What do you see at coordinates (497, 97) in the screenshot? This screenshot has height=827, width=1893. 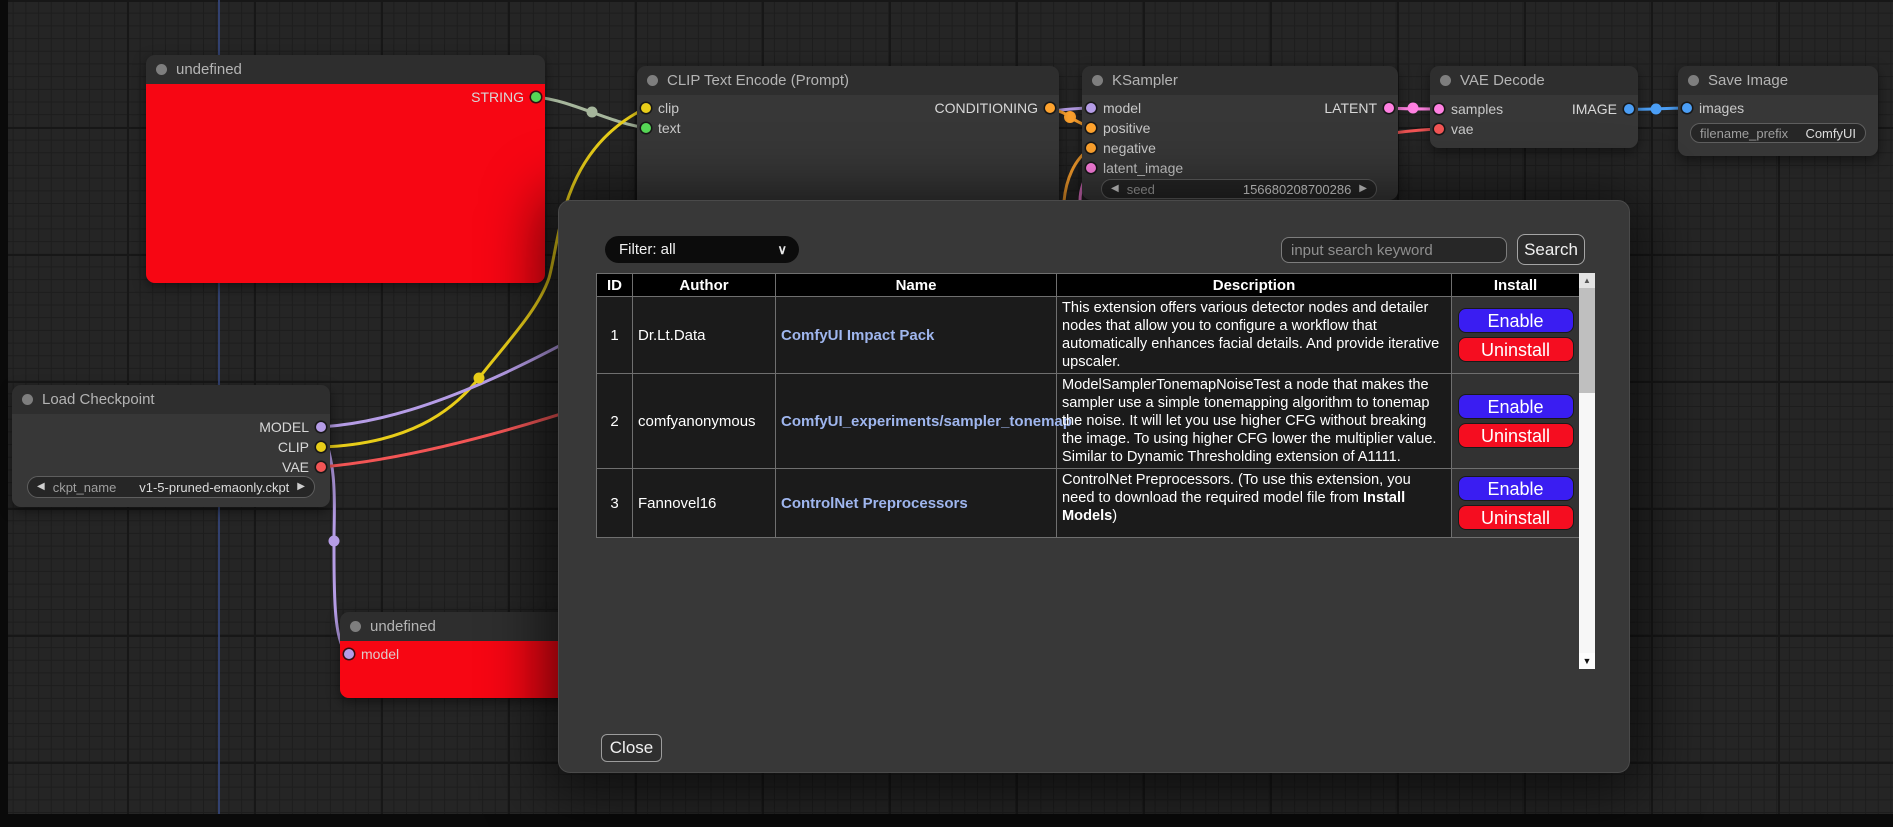 I see `port-label: STRING` at bounding box center [497, 97].